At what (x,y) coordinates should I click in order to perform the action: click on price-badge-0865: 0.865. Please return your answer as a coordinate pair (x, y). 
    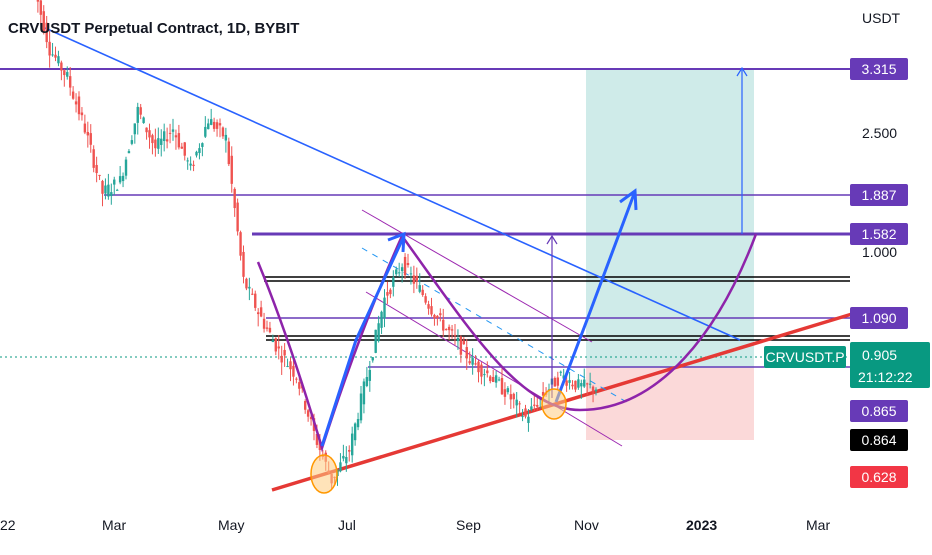
    Looking at the image, I should click on (879, 411).